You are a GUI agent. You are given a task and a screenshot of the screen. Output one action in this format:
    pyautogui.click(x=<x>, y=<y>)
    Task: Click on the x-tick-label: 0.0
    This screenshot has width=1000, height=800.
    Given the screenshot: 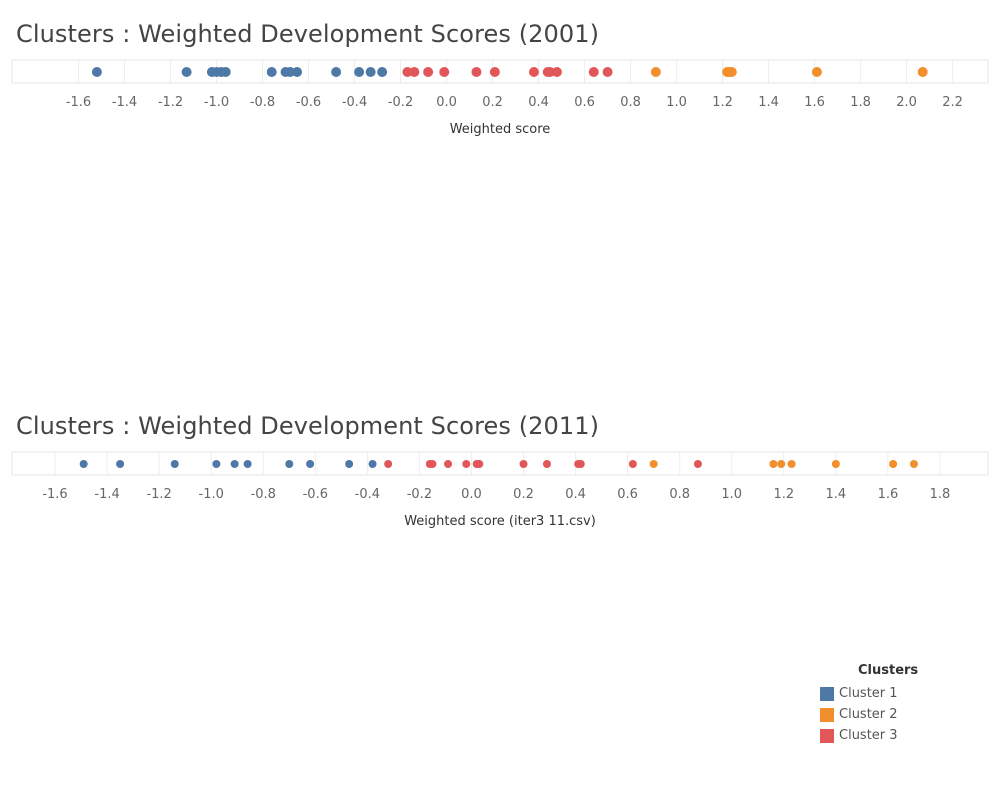 What is the action you would take?
    pyautogui.click(x=471, y=494)
    